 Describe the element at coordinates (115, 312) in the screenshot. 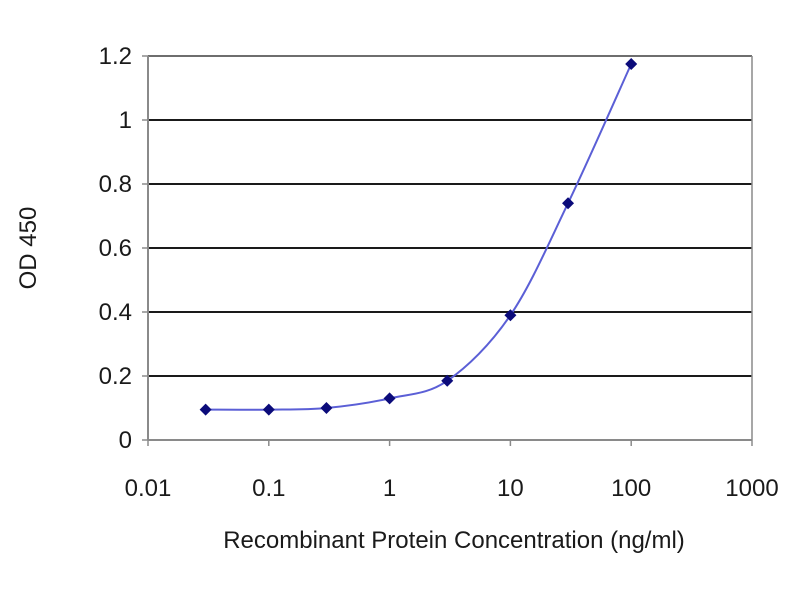

I see `y-tick-label: 0.4` at that location.